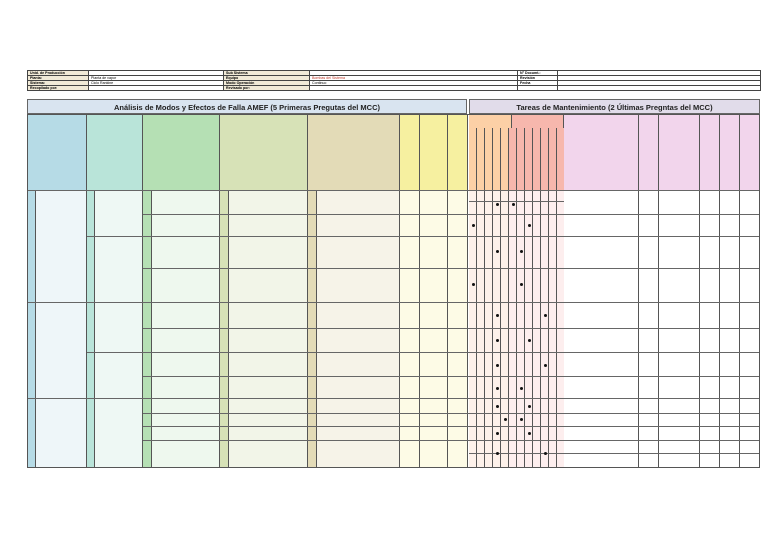  Describe the element at coordinates (264, 152) in the screenshot. I see `failure-effect-column-header` at that location.